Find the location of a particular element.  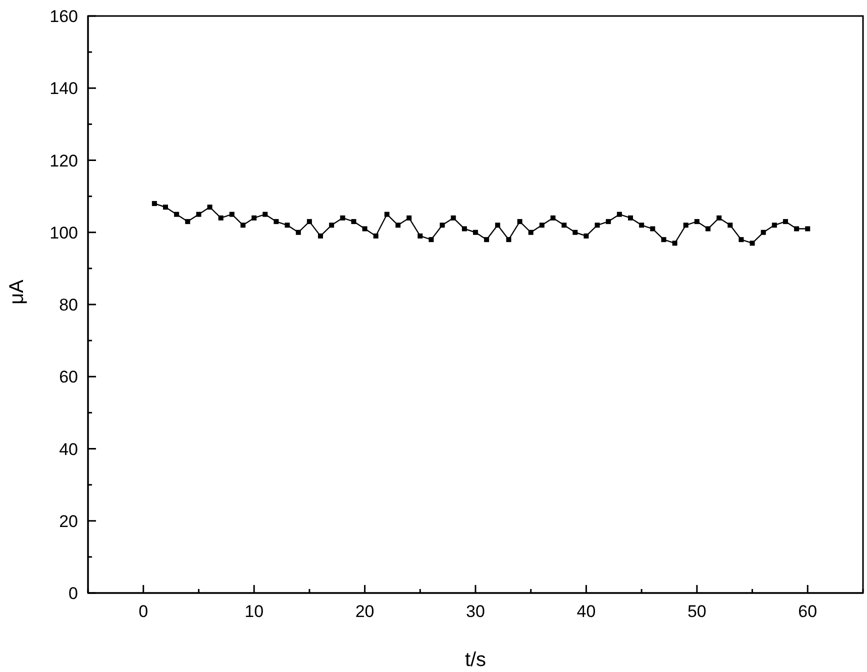

x-tick-label: 40 is located at coordinates (586, 611).